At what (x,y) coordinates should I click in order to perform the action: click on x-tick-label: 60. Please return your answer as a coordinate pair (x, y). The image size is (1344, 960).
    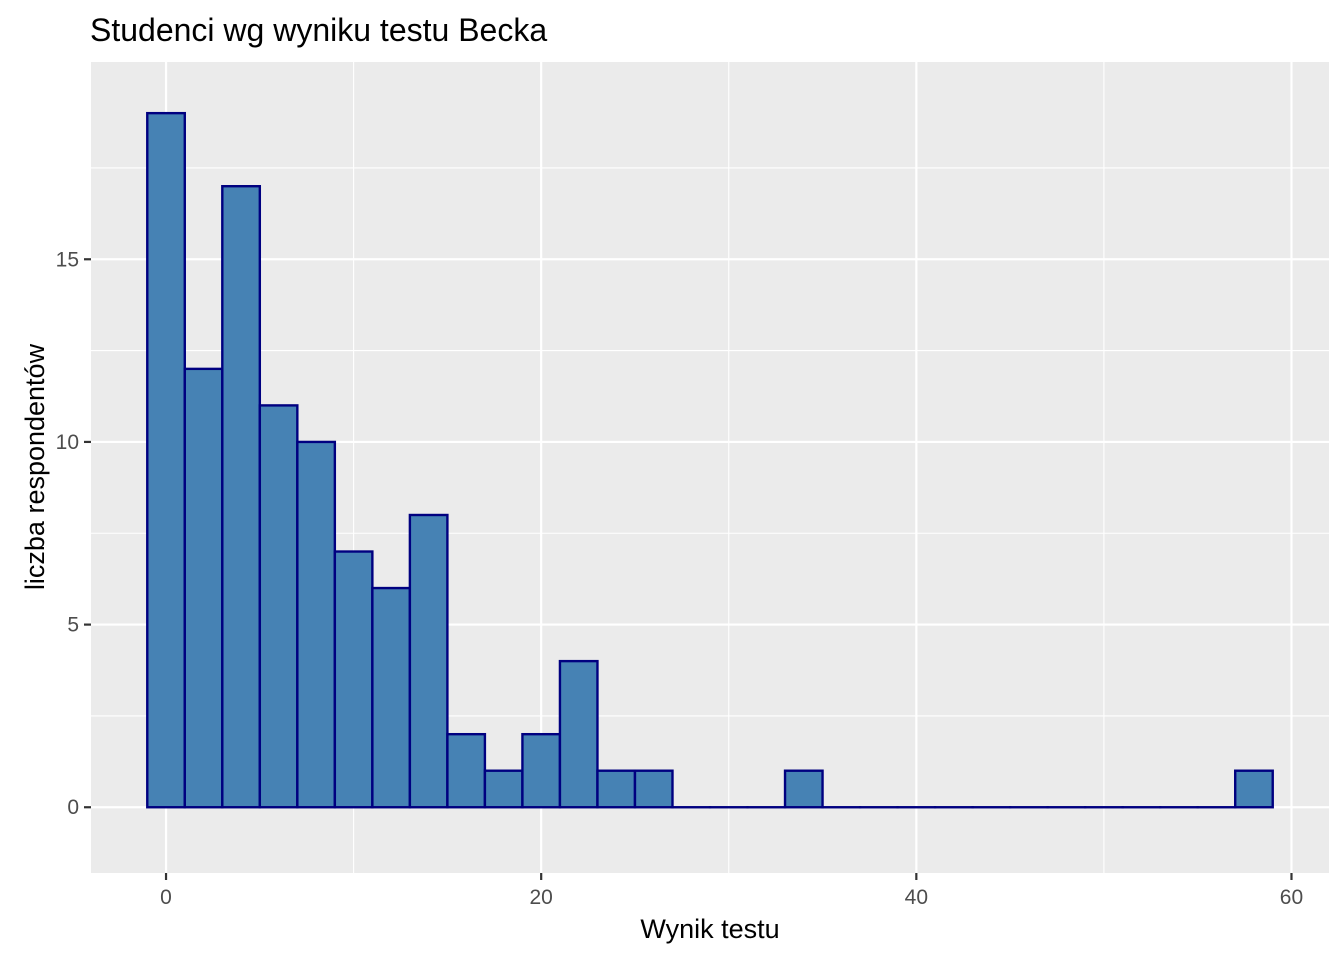
    Looking at the image, I should click on (1291, 897).